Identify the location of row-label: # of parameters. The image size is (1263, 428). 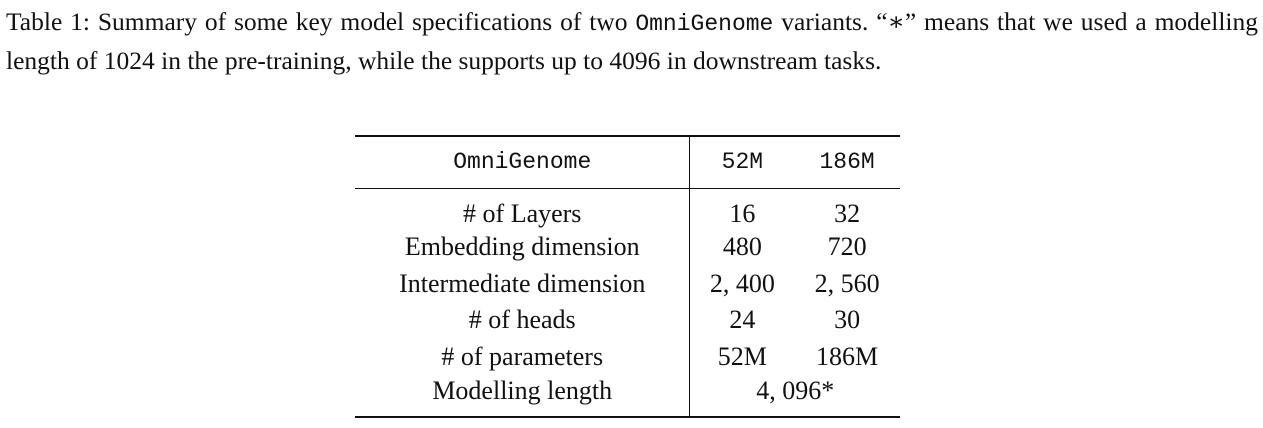
(523, 357).